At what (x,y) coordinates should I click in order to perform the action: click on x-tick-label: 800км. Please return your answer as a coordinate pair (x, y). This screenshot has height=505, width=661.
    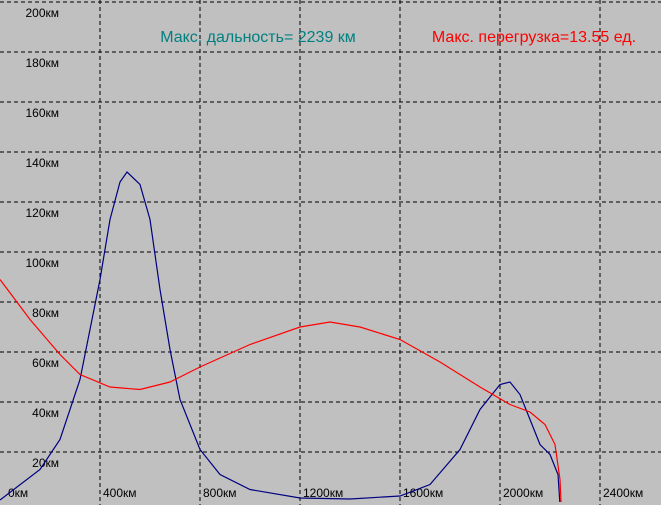
    Looking at the image, I should click on (220, 493).